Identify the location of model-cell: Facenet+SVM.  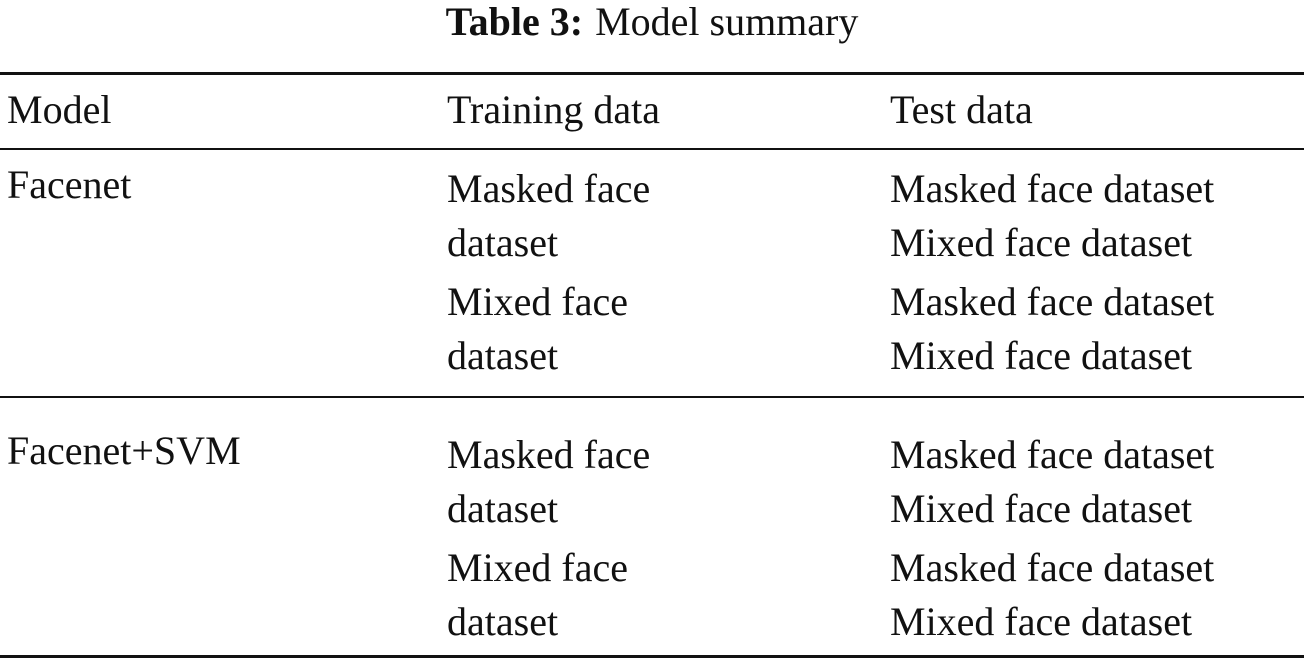
(124, 450).